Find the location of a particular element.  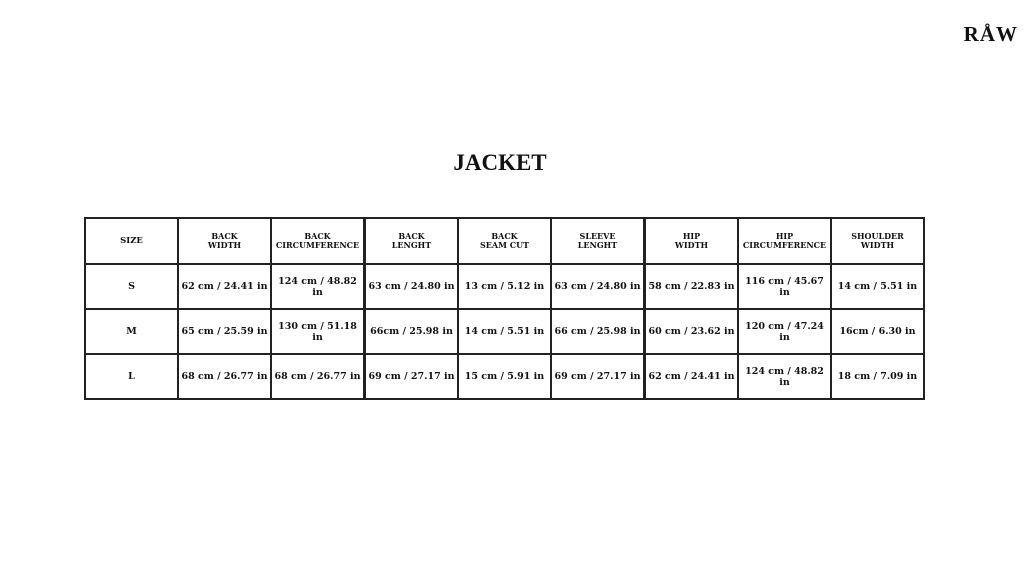

table-cell: 13 cm / 5.12 in is located at coordinates (504, 286).